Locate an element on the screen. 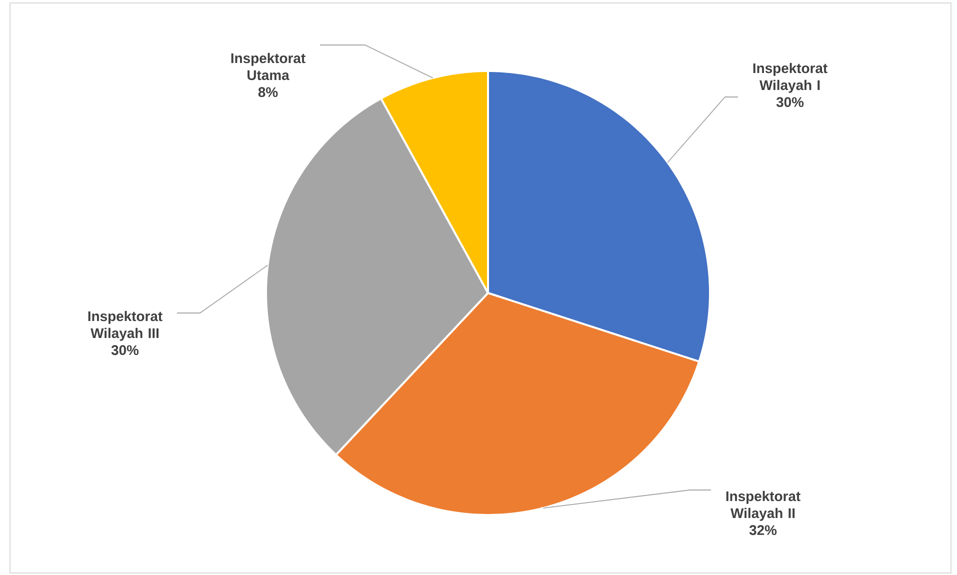 The height and width of the screenshot is (575, 957). slice-label: Inspektorat Wilayah II is located at coordinates (763, 505).